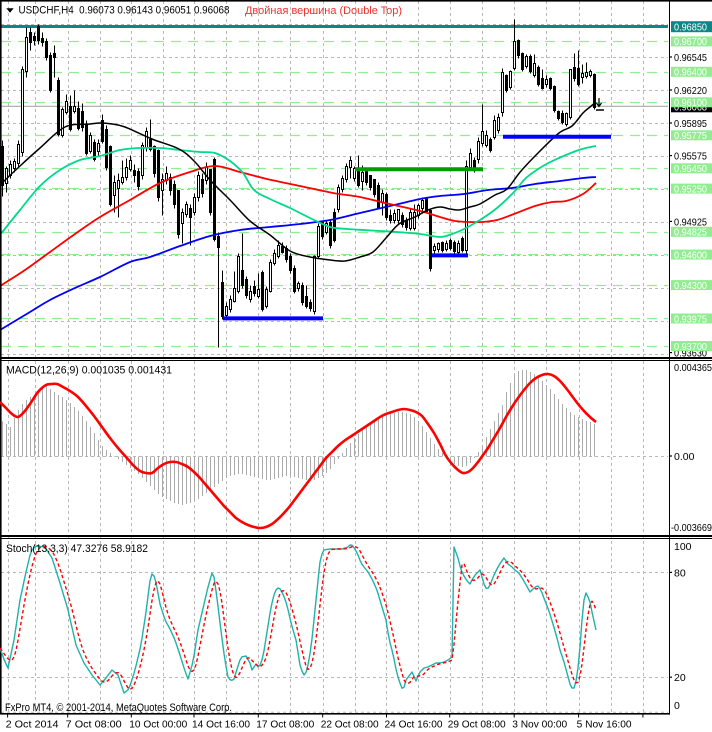 This screenshot has width=712, height=732. What do you see at coordinates (690, 189) in the screenshot?
I see `svg-text: 0.95250` at bounding box center [690, 189].